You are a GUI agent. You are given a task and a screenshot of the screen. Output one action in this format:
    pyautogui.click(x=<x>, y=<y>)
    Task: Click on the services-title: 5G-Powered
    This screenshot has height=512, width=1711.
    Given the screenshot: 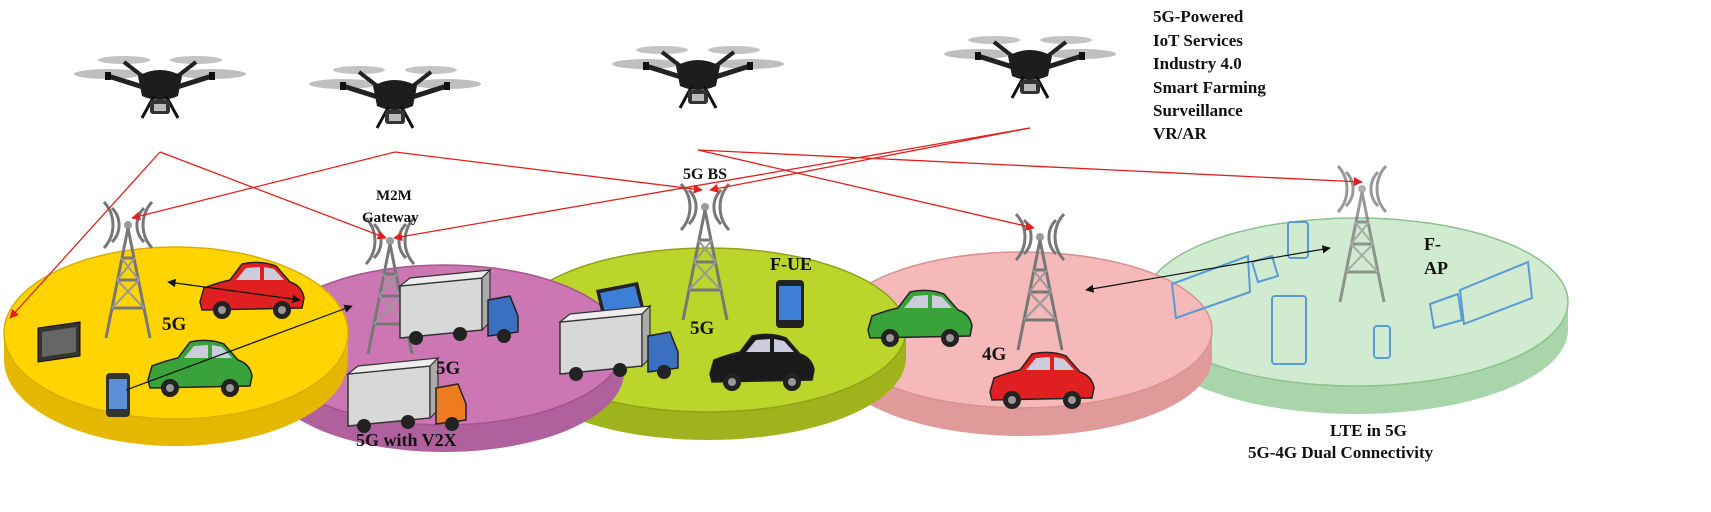 What is the action you would take?
    pyautogui.click(x=1198, y=16)
    